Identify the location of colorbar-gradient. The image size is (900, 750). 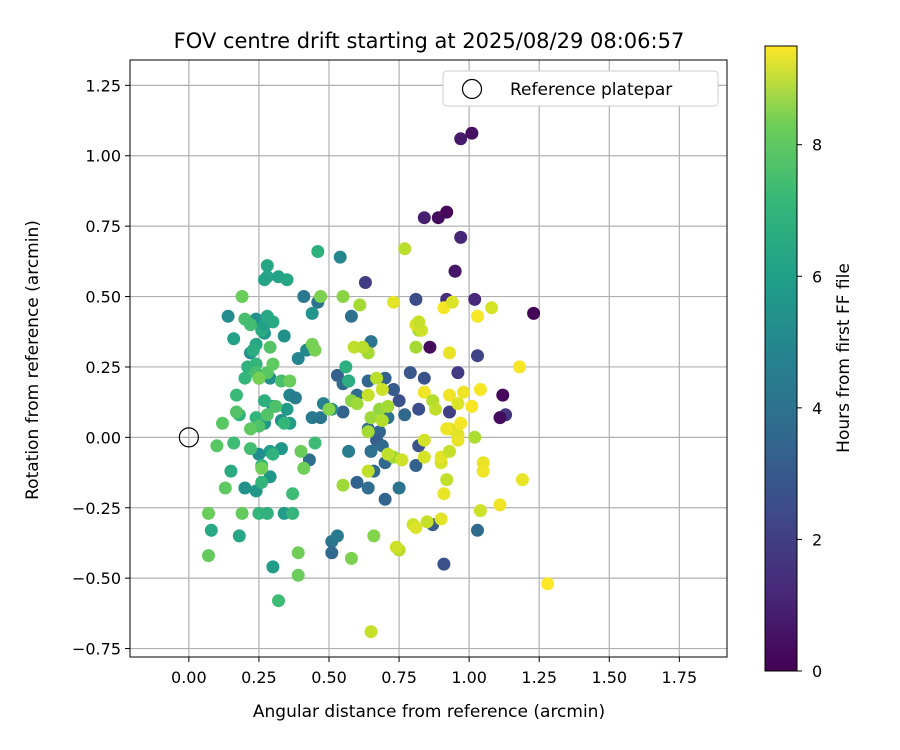
(781, 358).